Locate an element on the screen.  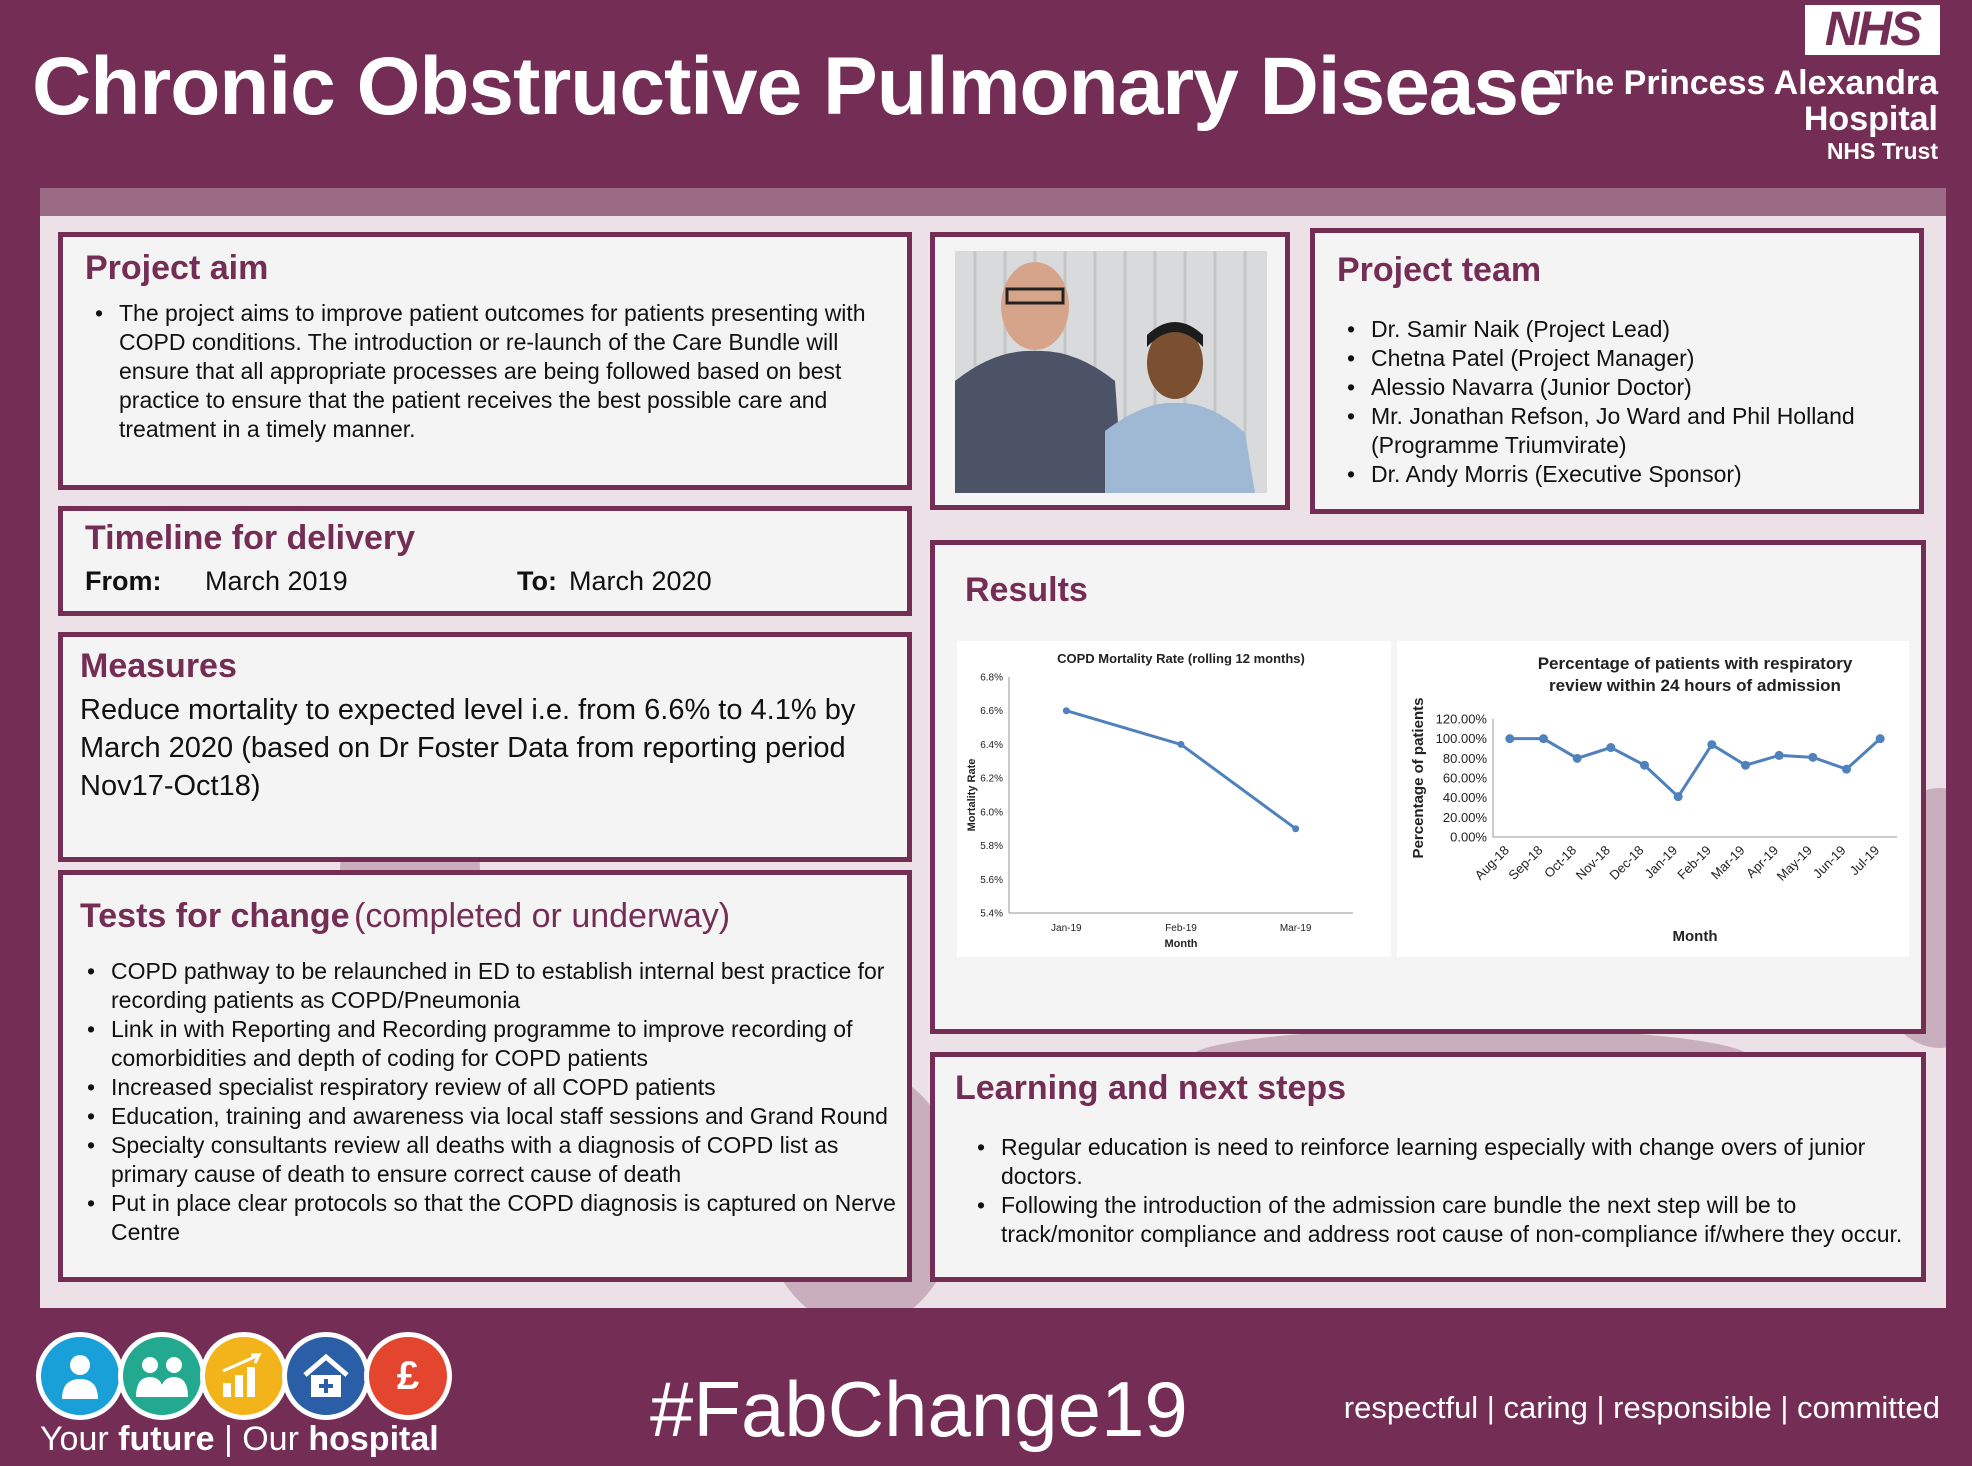
chart-title: review within 24 hours of admission is located at coordinates (1695, 685).